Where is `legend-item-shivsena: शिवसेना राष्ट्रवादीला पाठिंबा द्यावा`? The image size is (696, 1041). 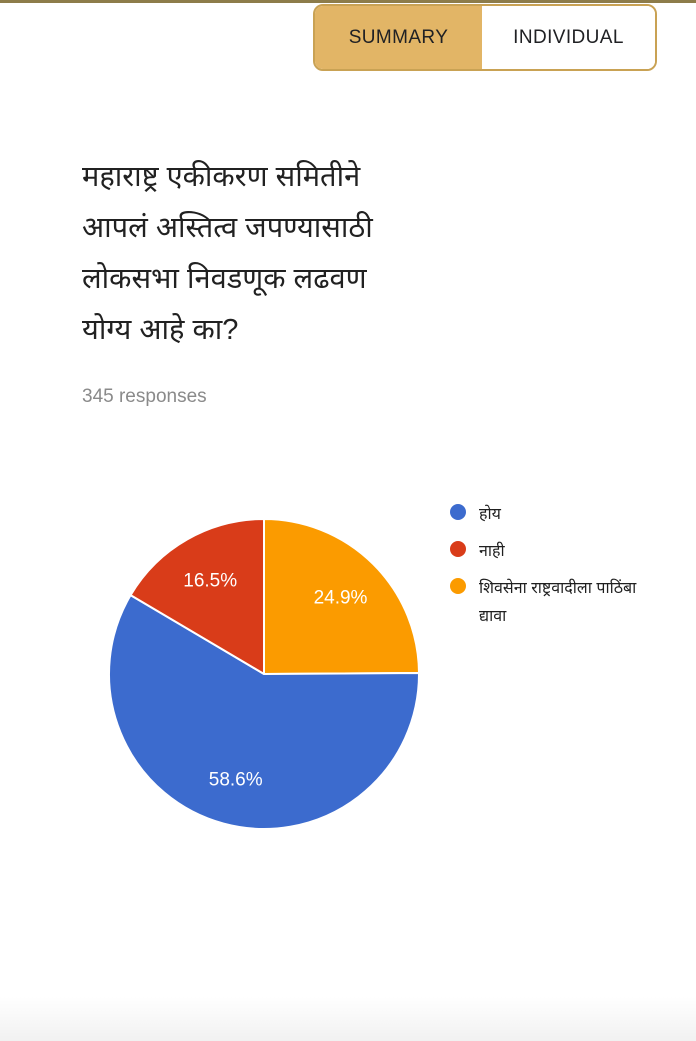 legend-item-shivsena: शिवसेना राष्ट्रवादीला पाठिंबा द्यावा is located at coordinates (543, 603).